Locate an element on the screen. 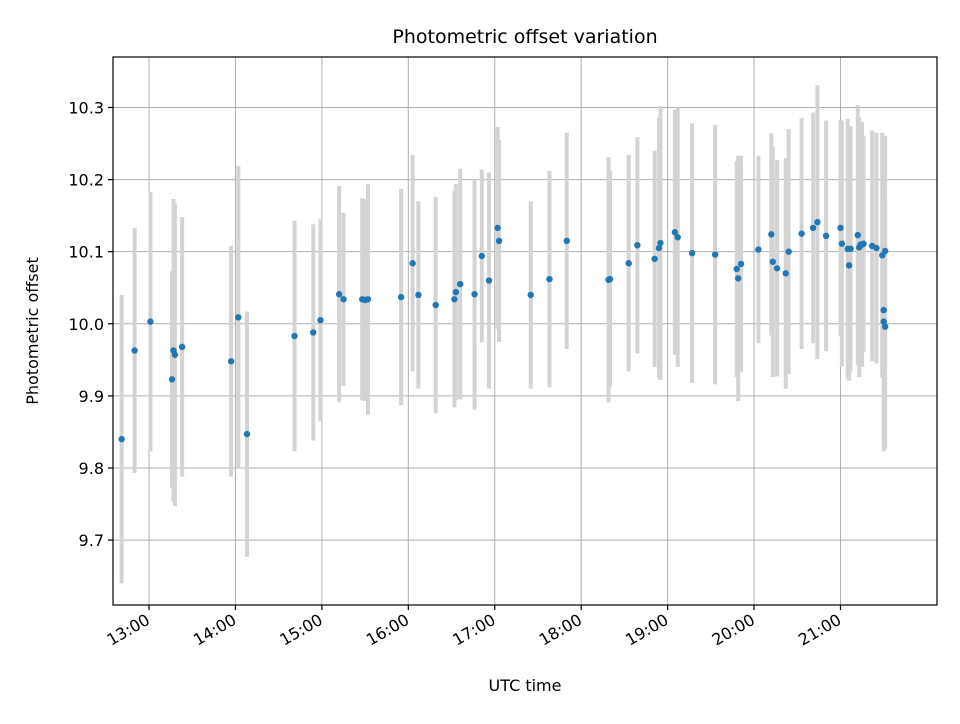 The width and height of the screenshot is (960, 724). chart-title: Photometric offset variation is located at coordinates (524, 37).